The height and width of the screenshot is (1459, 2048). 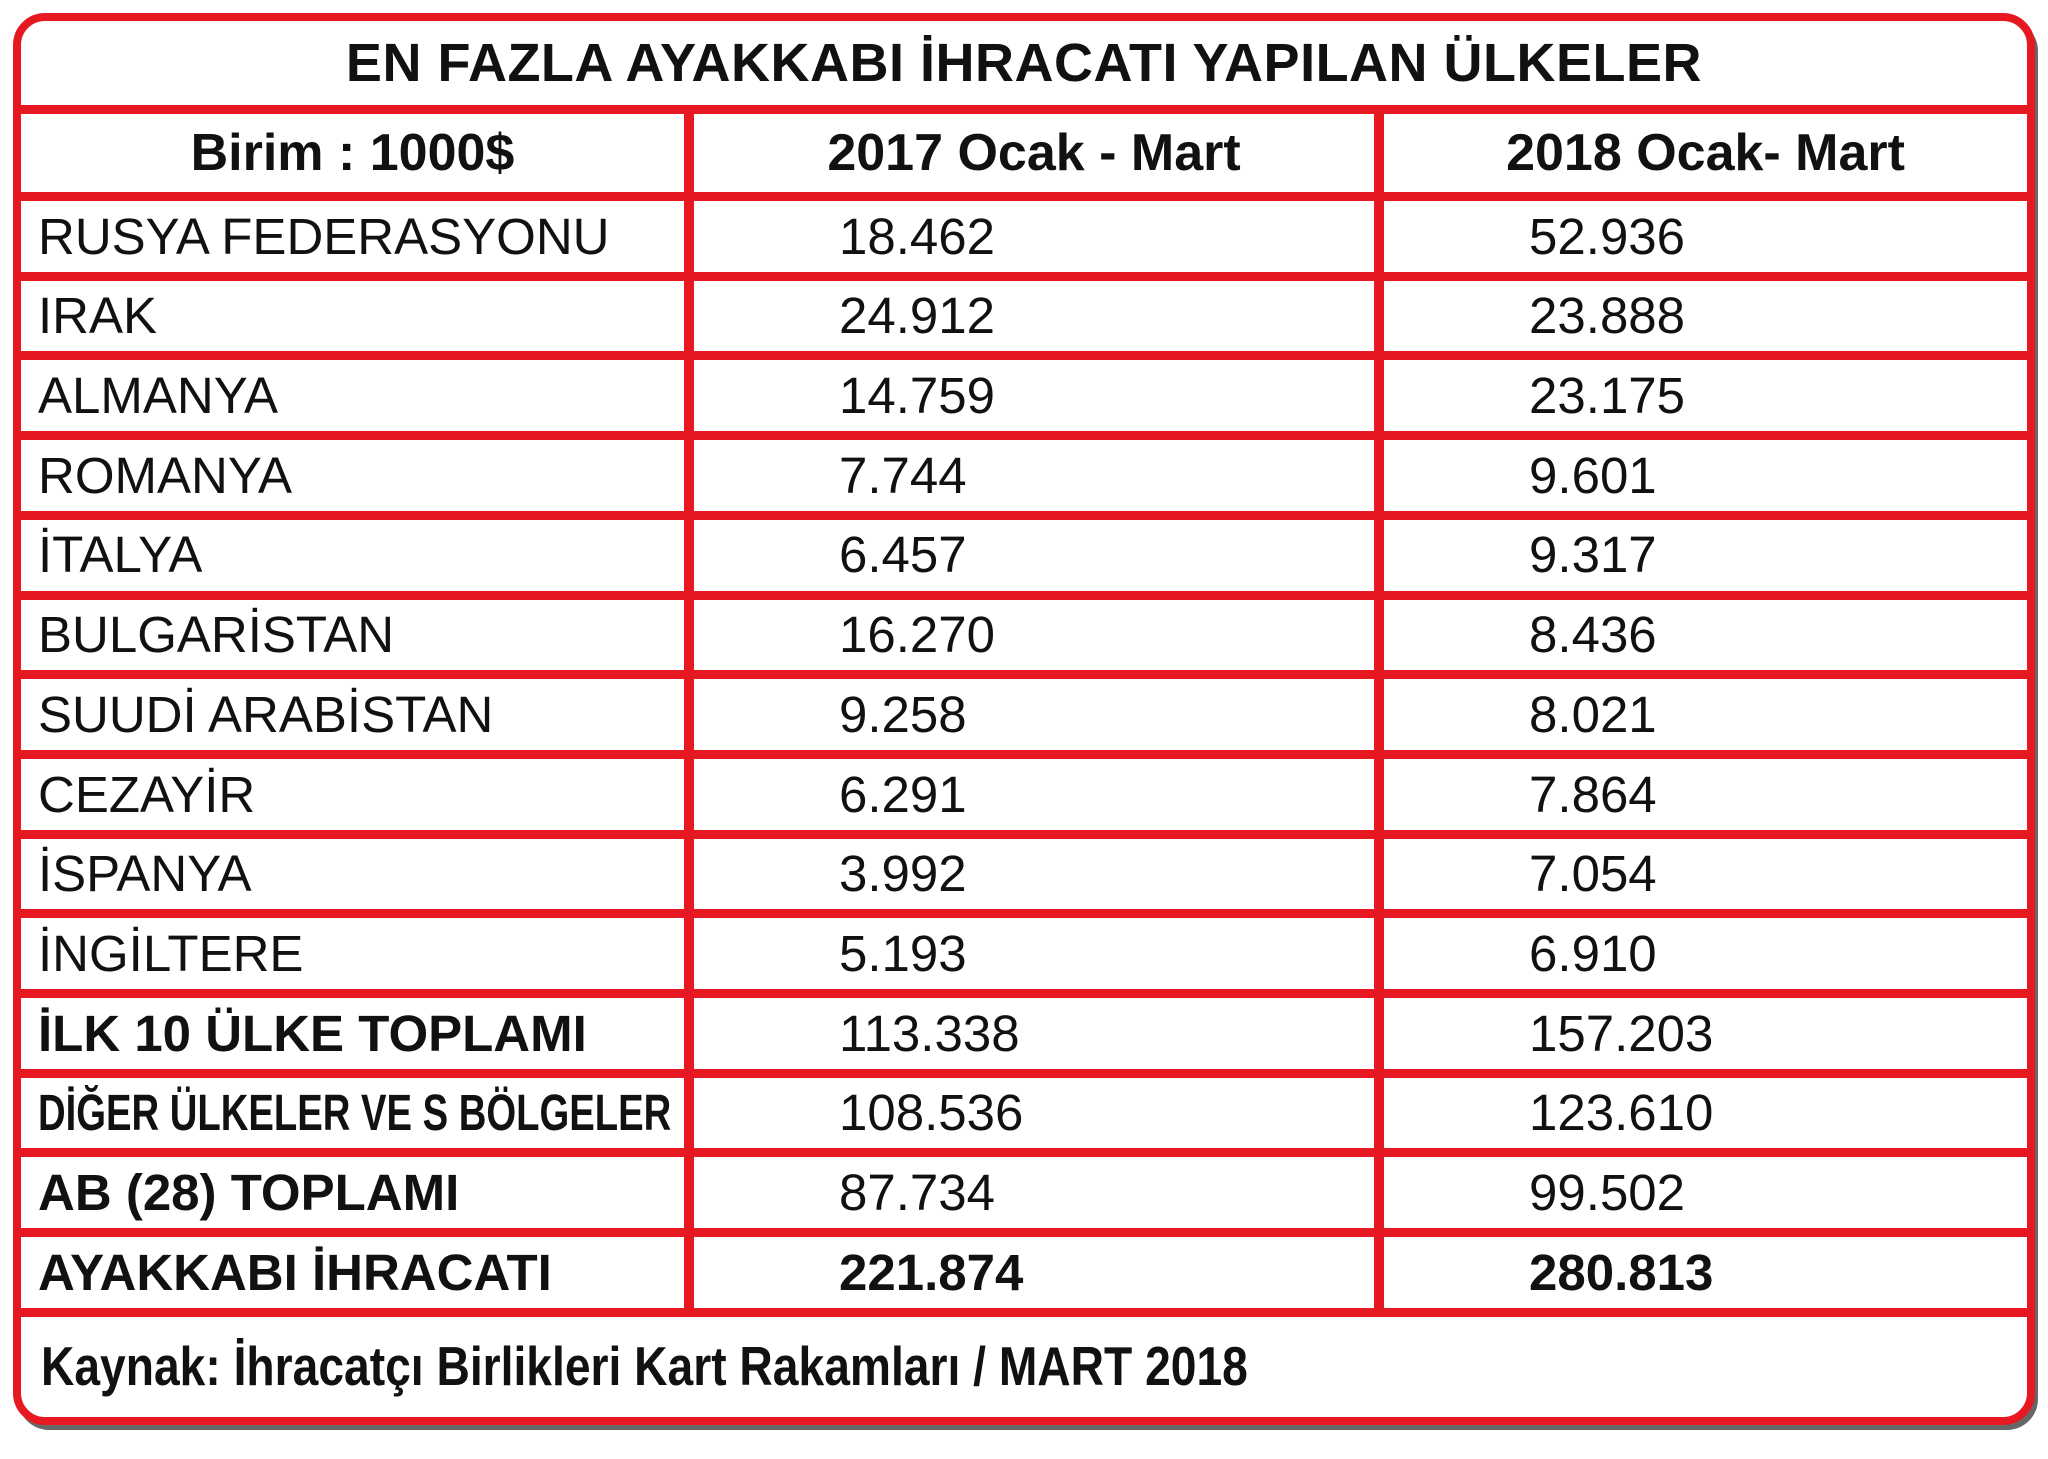 What do you see at coordinates (1700, 553) in the screenshot?
I see `value-2018-cell: 9.317` at bounding box center [1700, 553].